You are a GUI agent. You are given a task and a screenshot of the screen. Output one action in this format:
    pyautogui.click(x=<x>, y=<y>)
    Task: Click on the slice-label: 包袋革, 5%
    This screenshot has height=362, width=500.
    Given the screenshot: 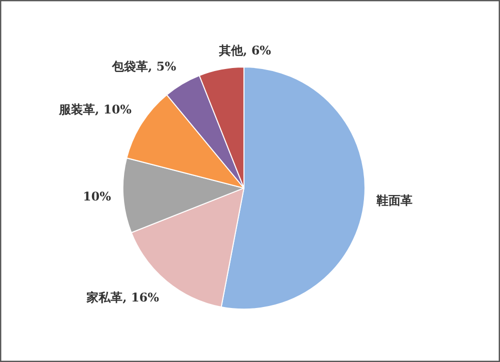 What is the action you would take?
    pyautogui.click(x=144, y=66)
    